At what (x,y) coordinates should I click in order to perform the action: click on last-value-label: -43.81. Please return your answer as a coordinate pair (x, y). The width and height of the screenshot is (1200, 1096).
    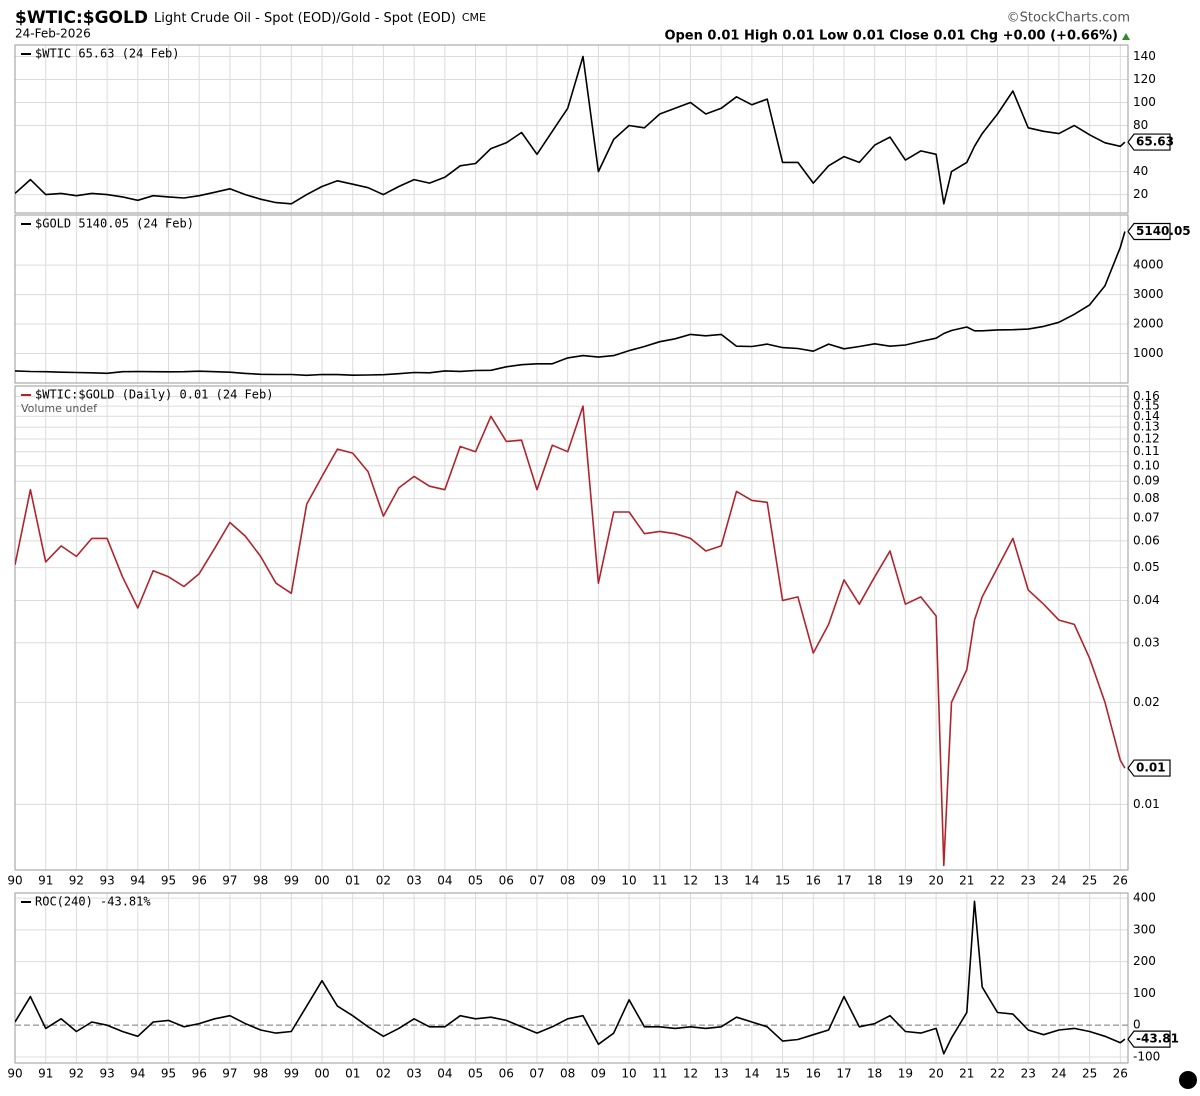
    Looking at the image, I should click on (1157, 1039).